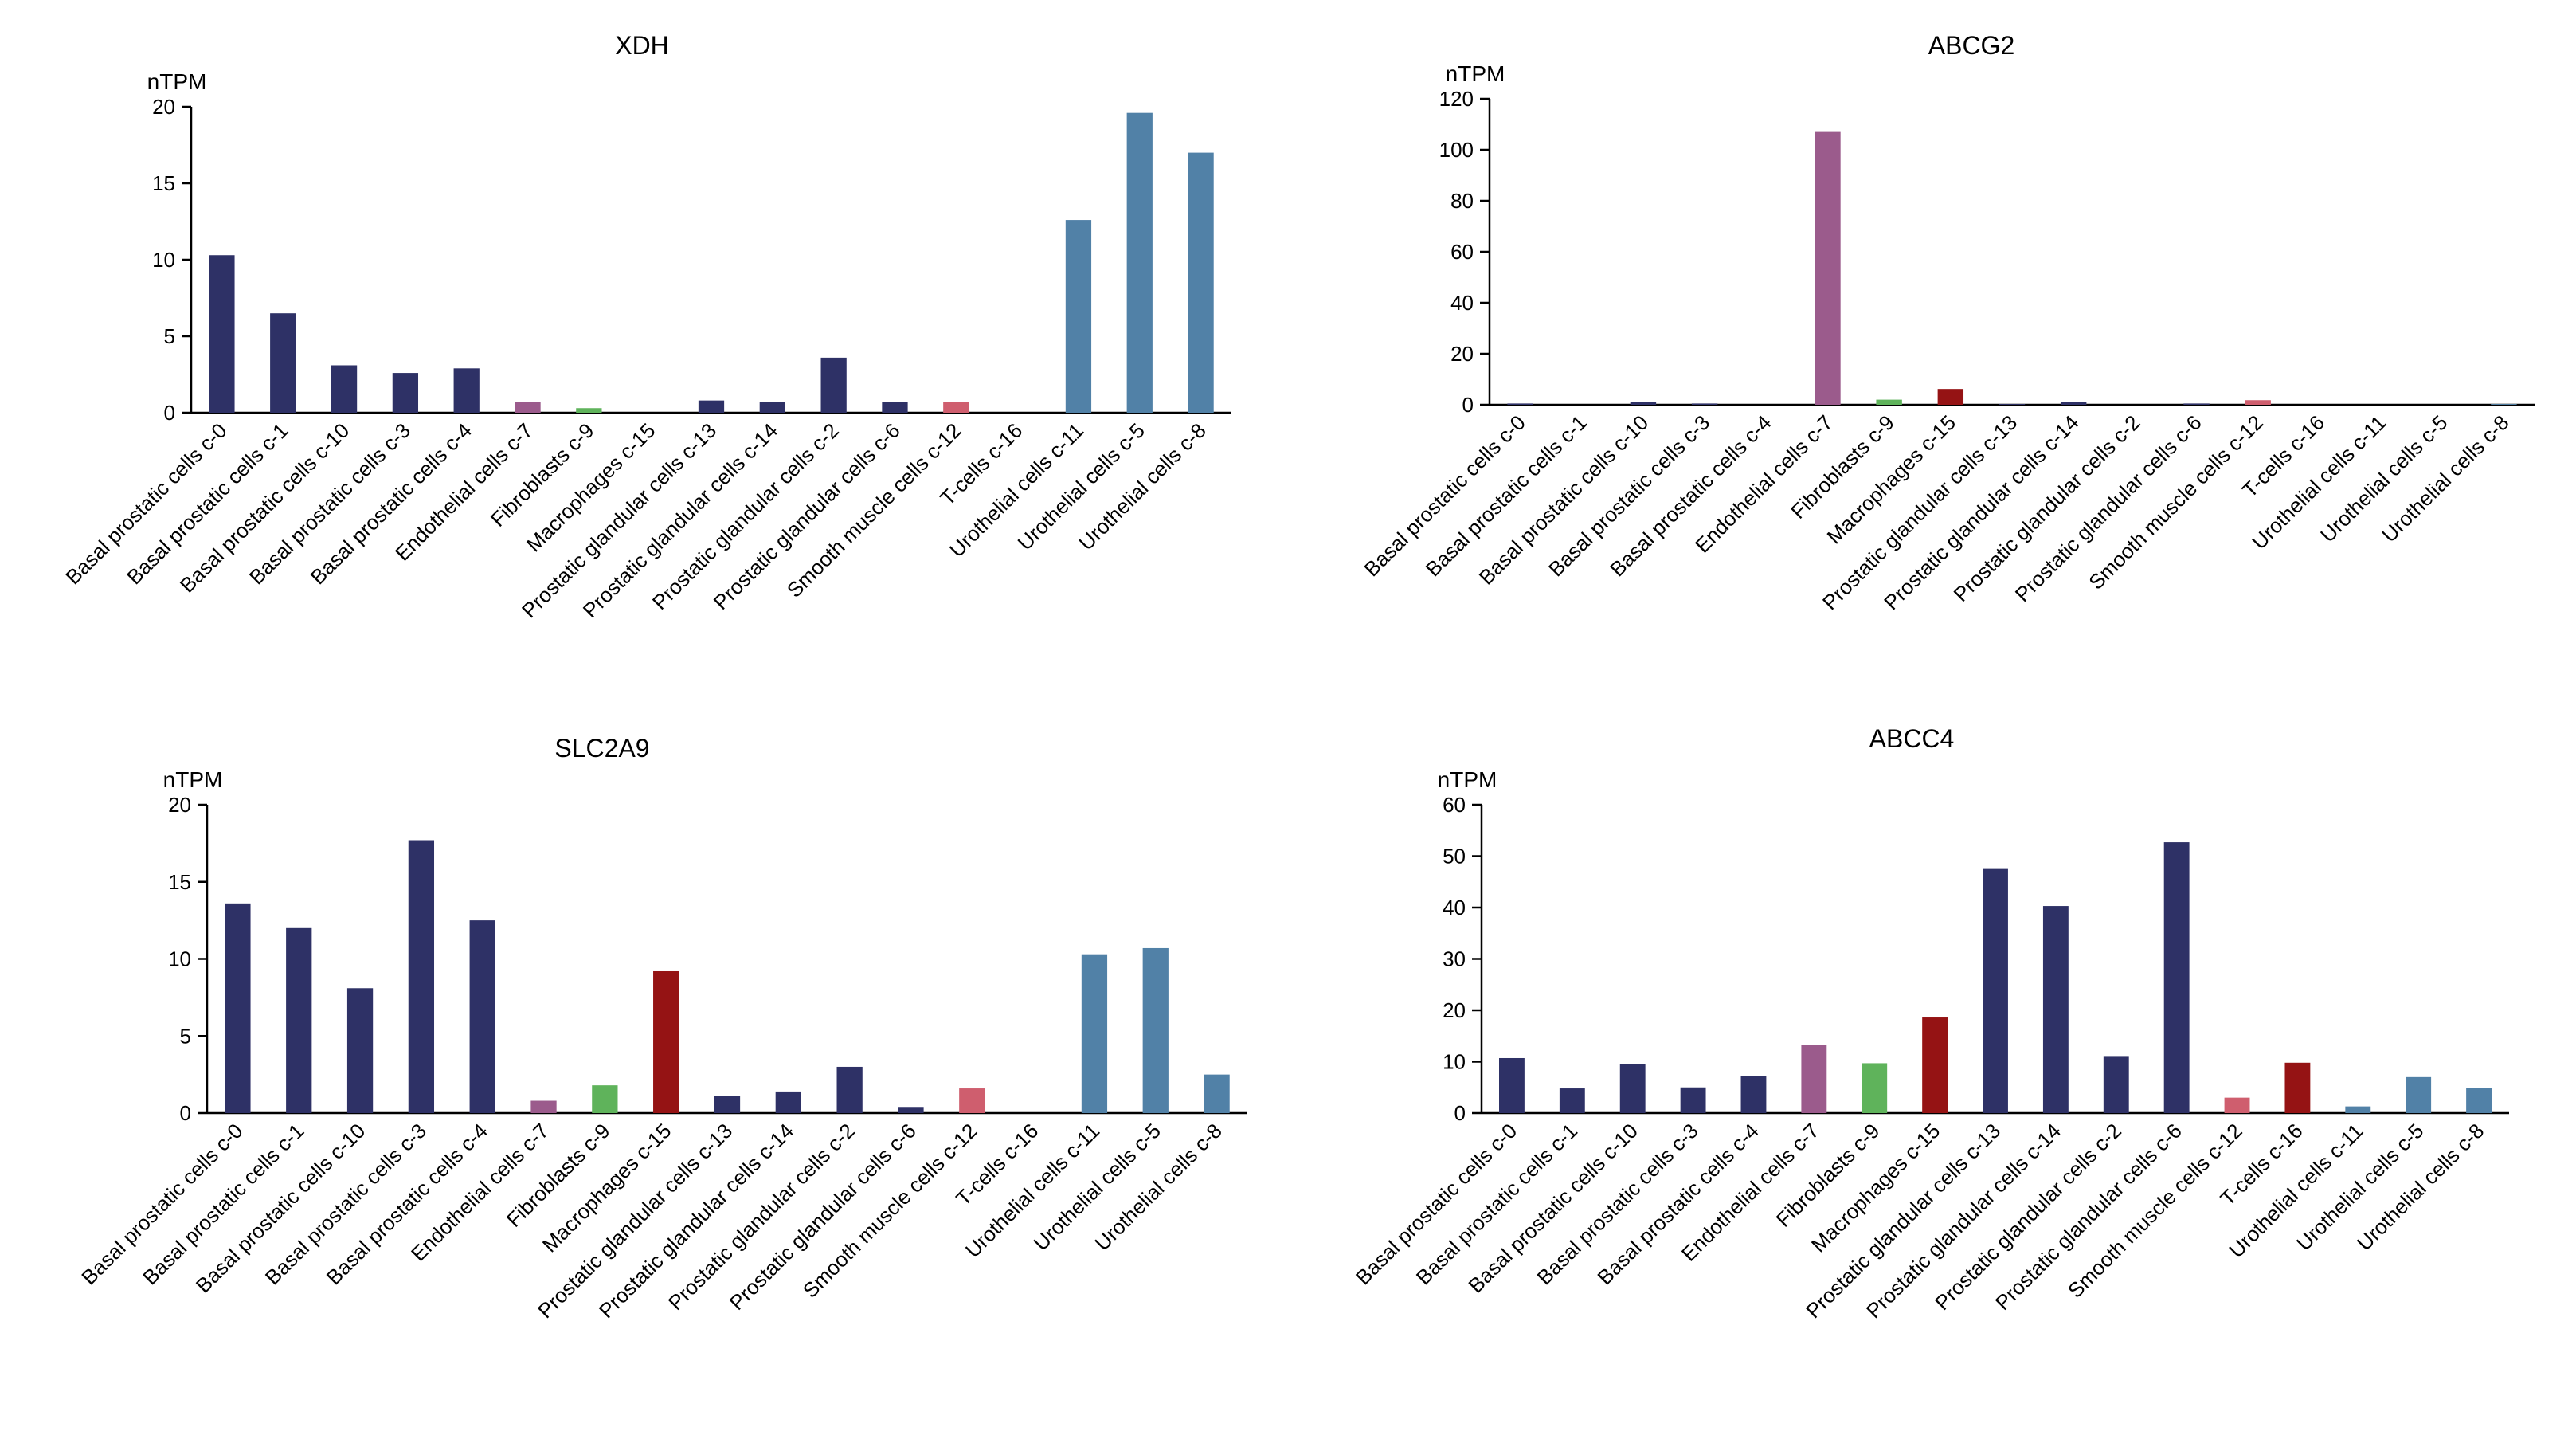 The height and width of the screenshot is (1431, 2576). I want to click on chart-title: ABCC4, so click(1912, 738).